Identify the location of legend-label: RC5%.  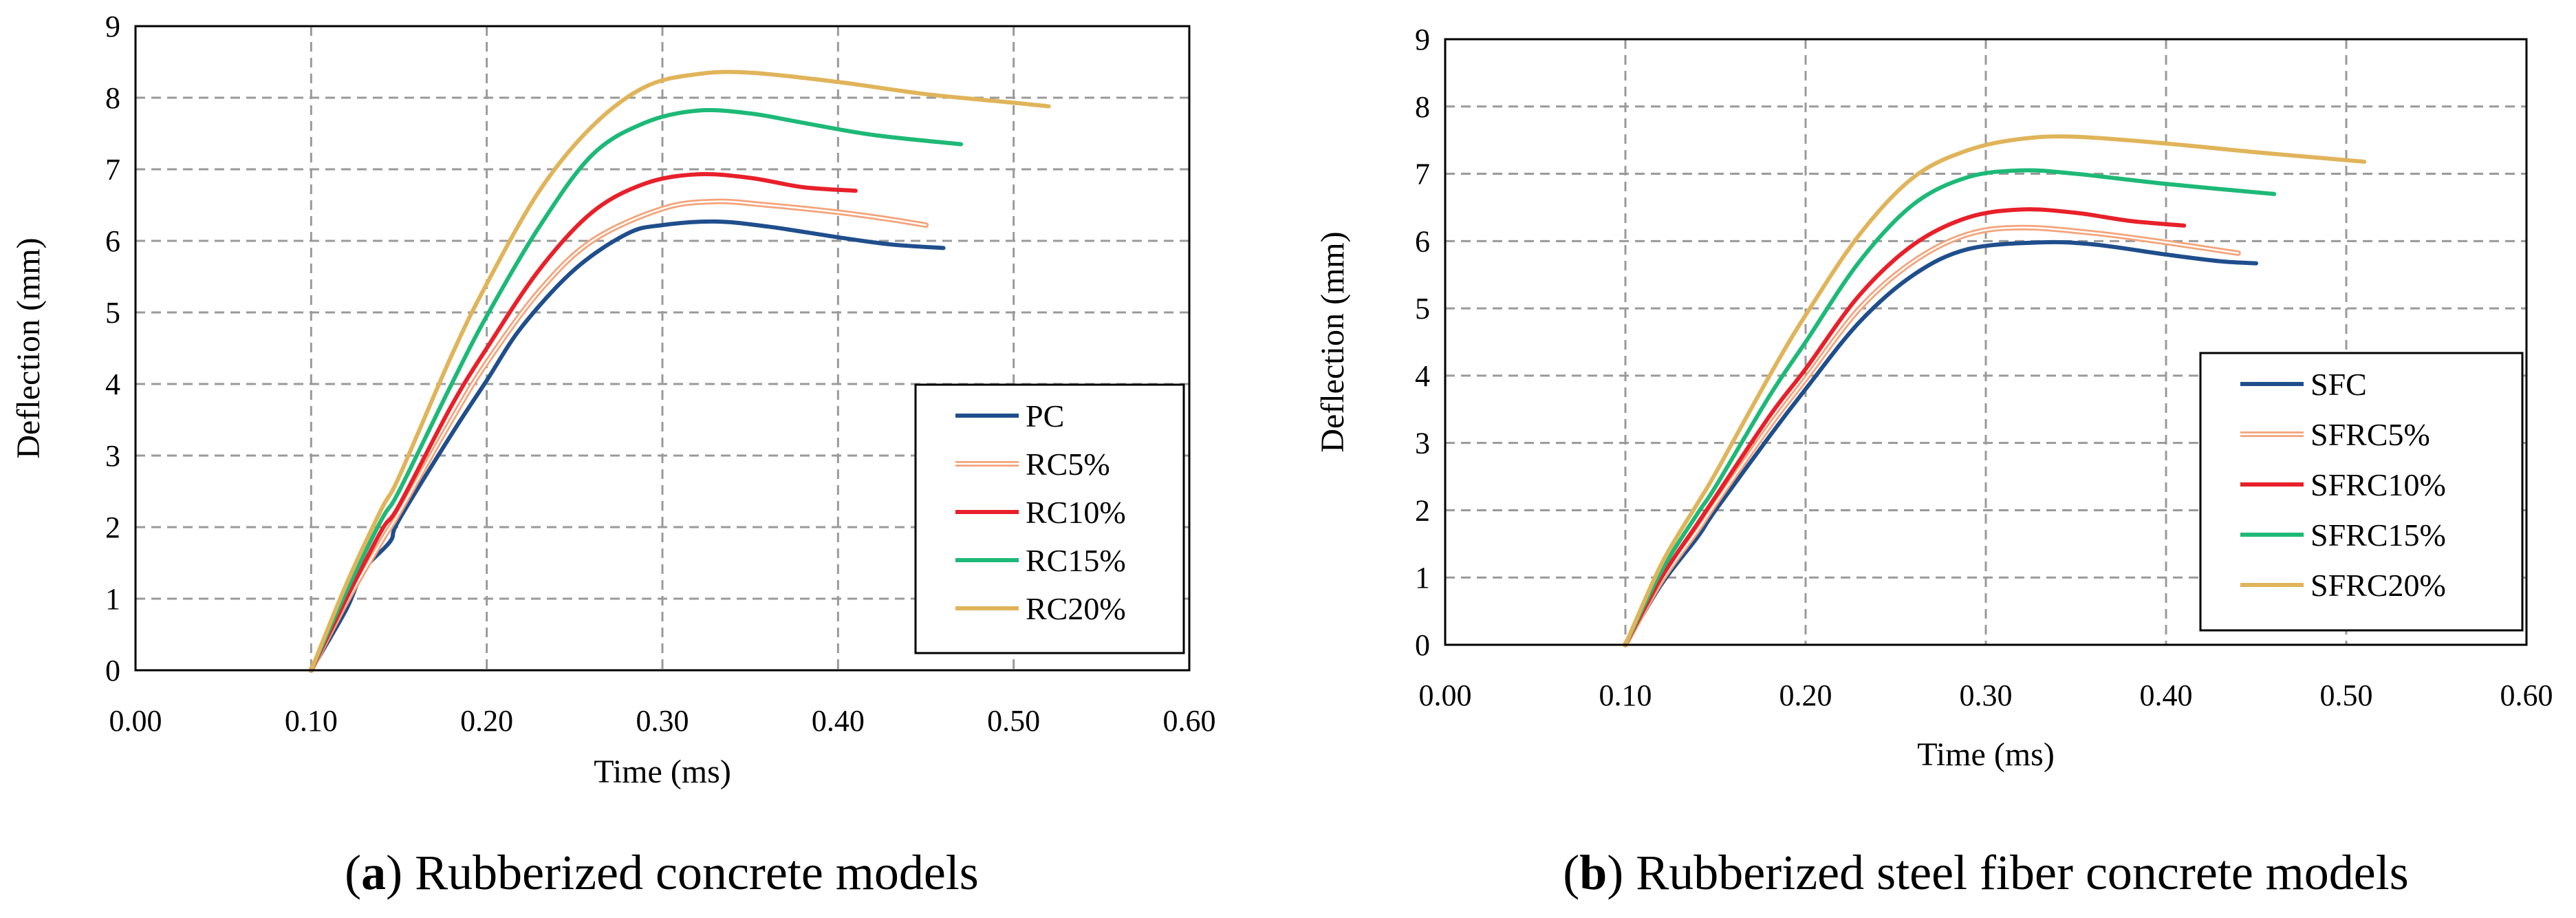
(1068, 464).